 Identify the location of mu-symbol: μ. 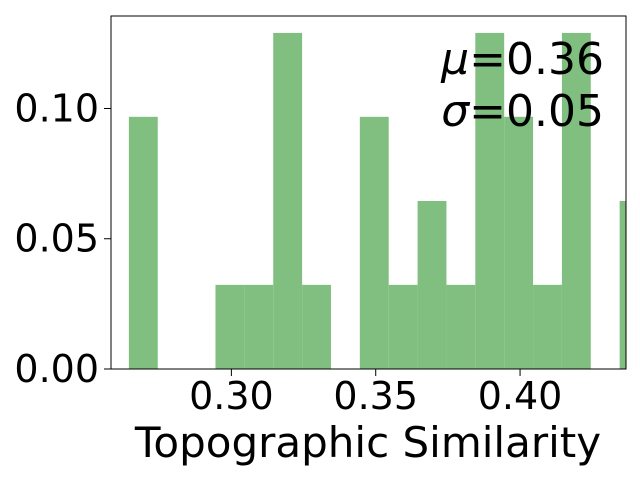
(454, 59).